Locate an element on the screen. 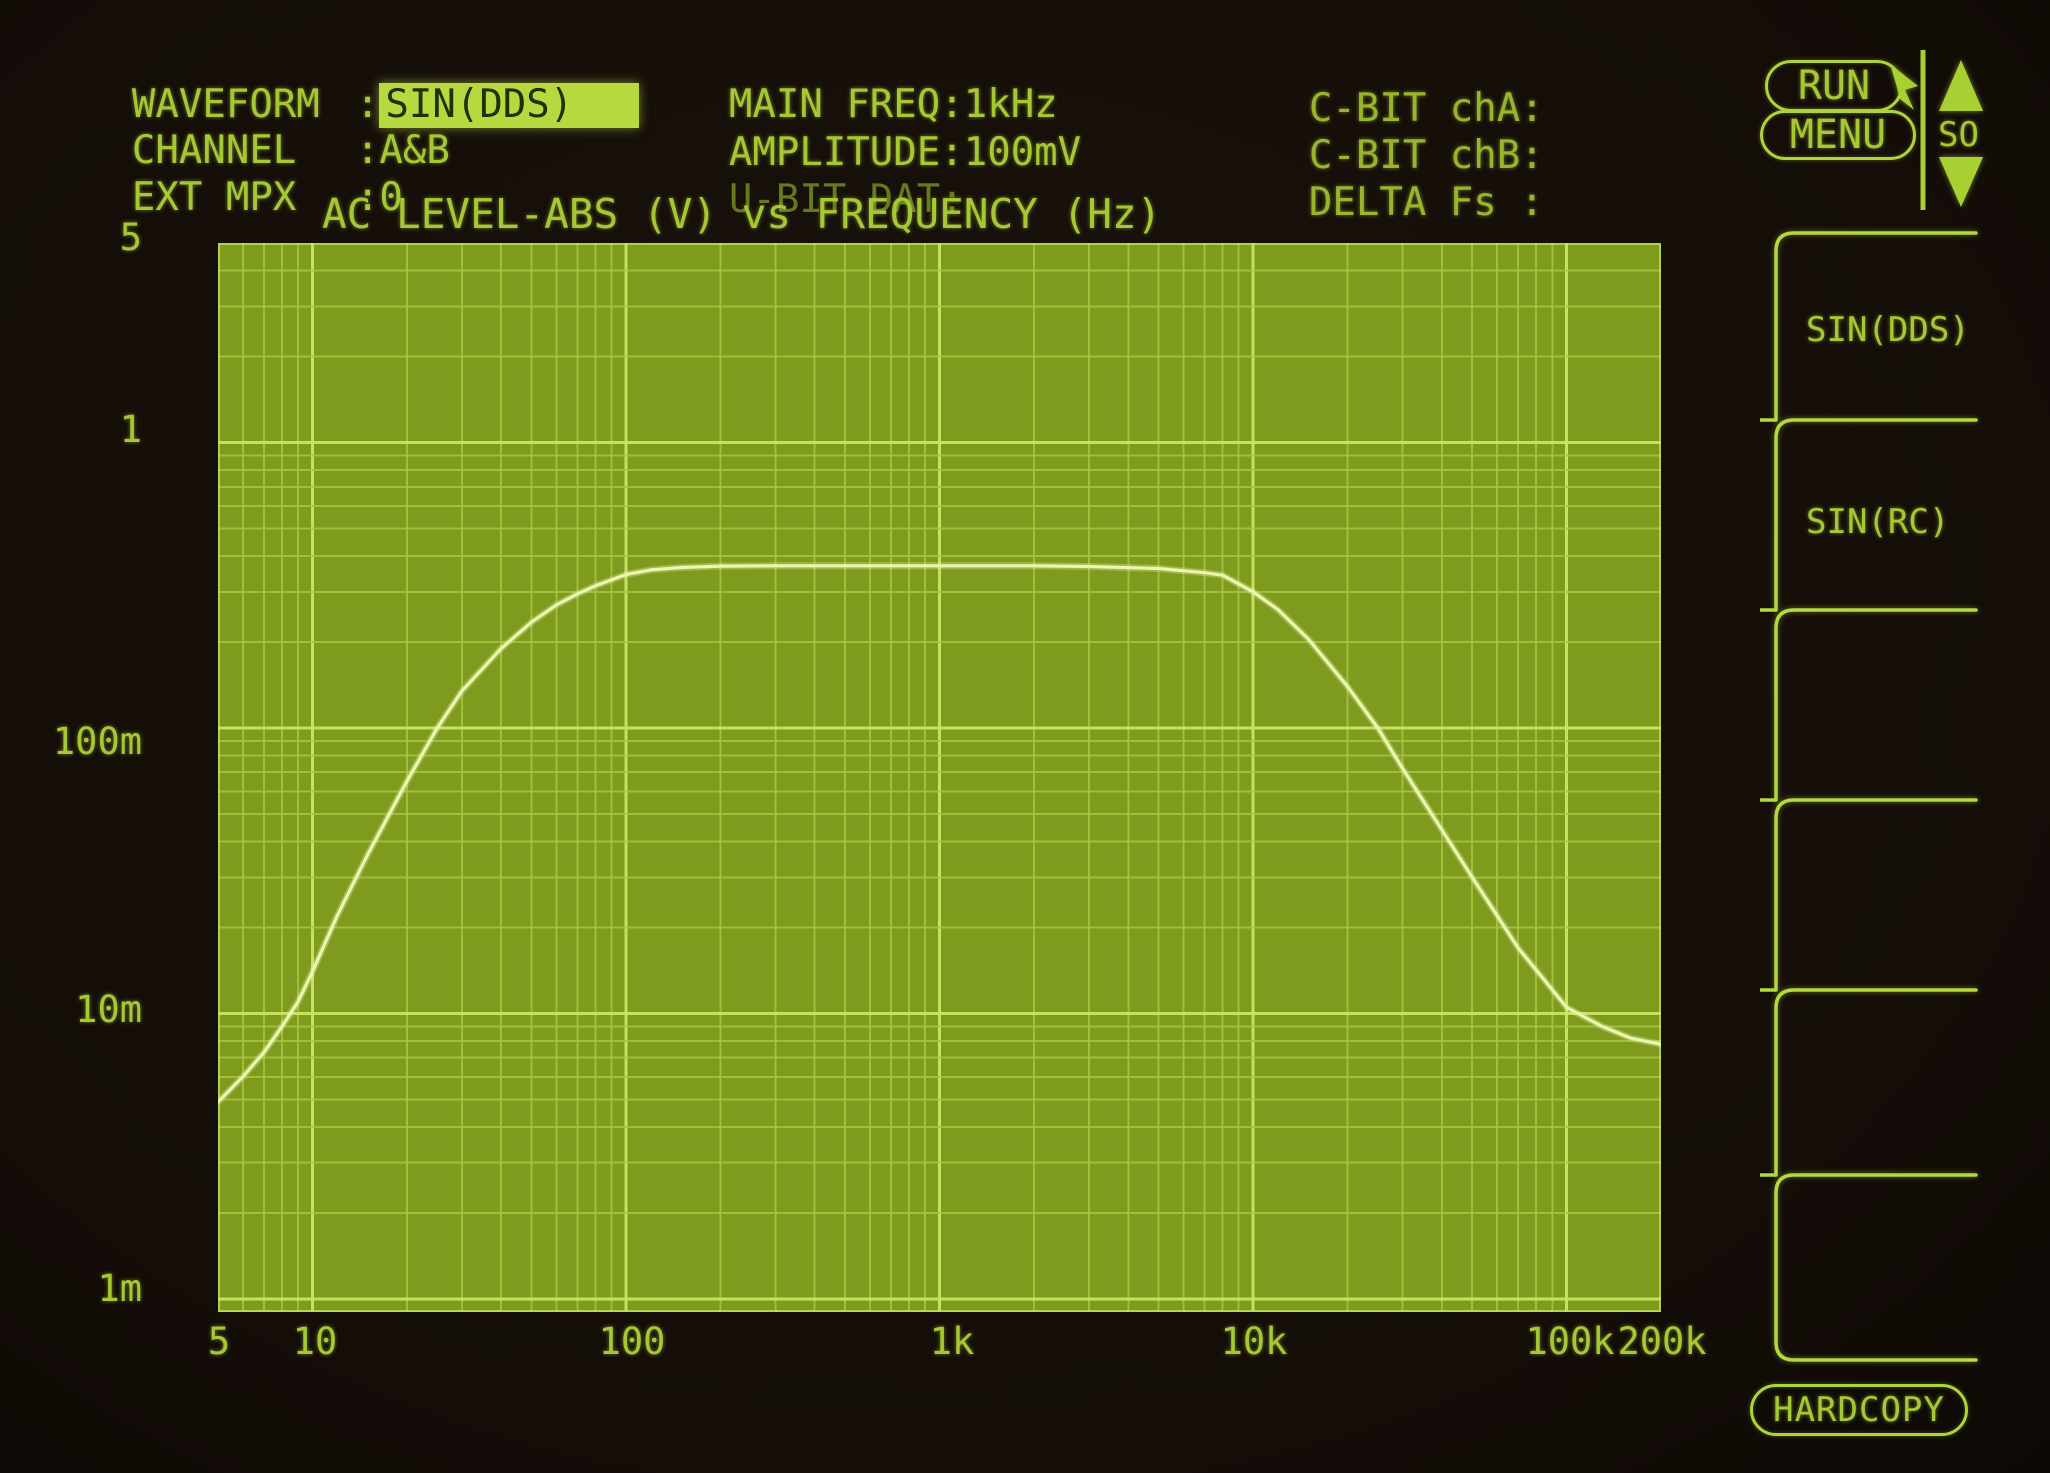 Image resolution: width=2050 pixels, height=1473 pixels. amplitude-label: AMPLITUDE: is located at coordinates (846, 152).